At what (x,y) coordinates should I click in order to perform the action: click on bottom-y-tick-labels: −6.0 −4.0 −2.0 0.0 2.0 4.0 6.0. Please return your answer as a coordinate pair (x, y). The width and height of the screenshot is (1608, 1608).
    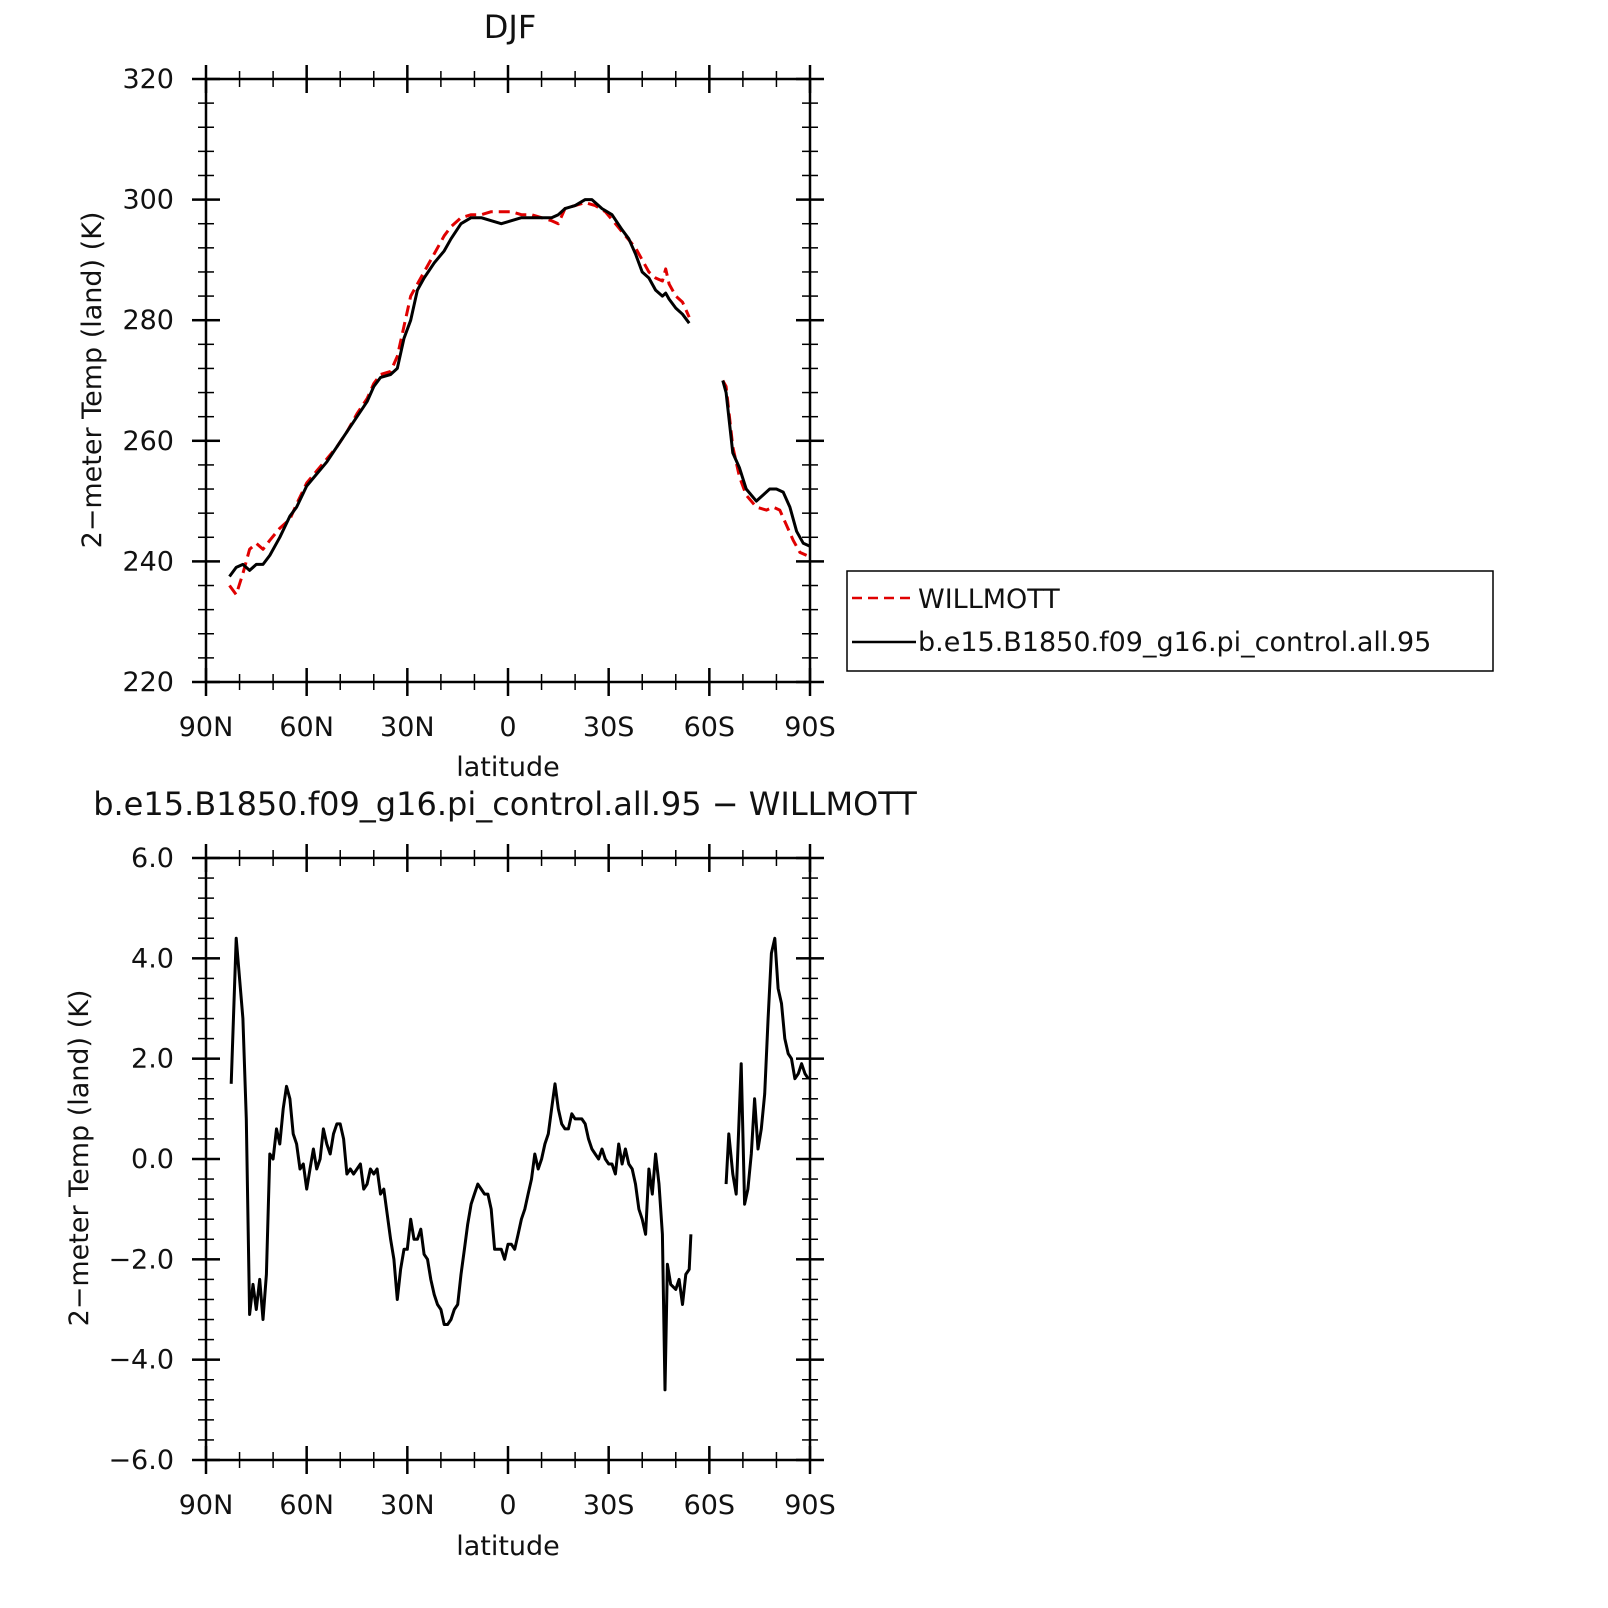
    Looking at the image, I should click on (141, 1159).